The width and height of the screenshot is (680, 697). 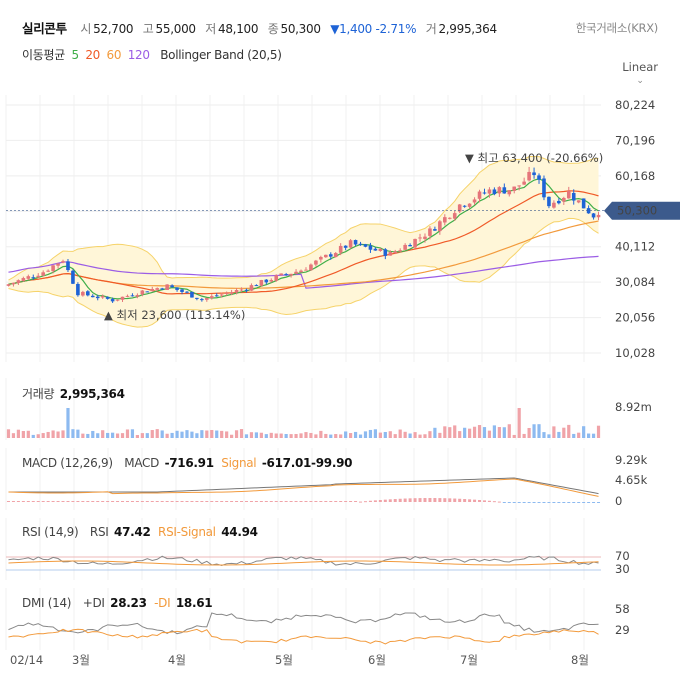 I want to click on scale-toggle-label: Linear, so click(x=640, y=67).